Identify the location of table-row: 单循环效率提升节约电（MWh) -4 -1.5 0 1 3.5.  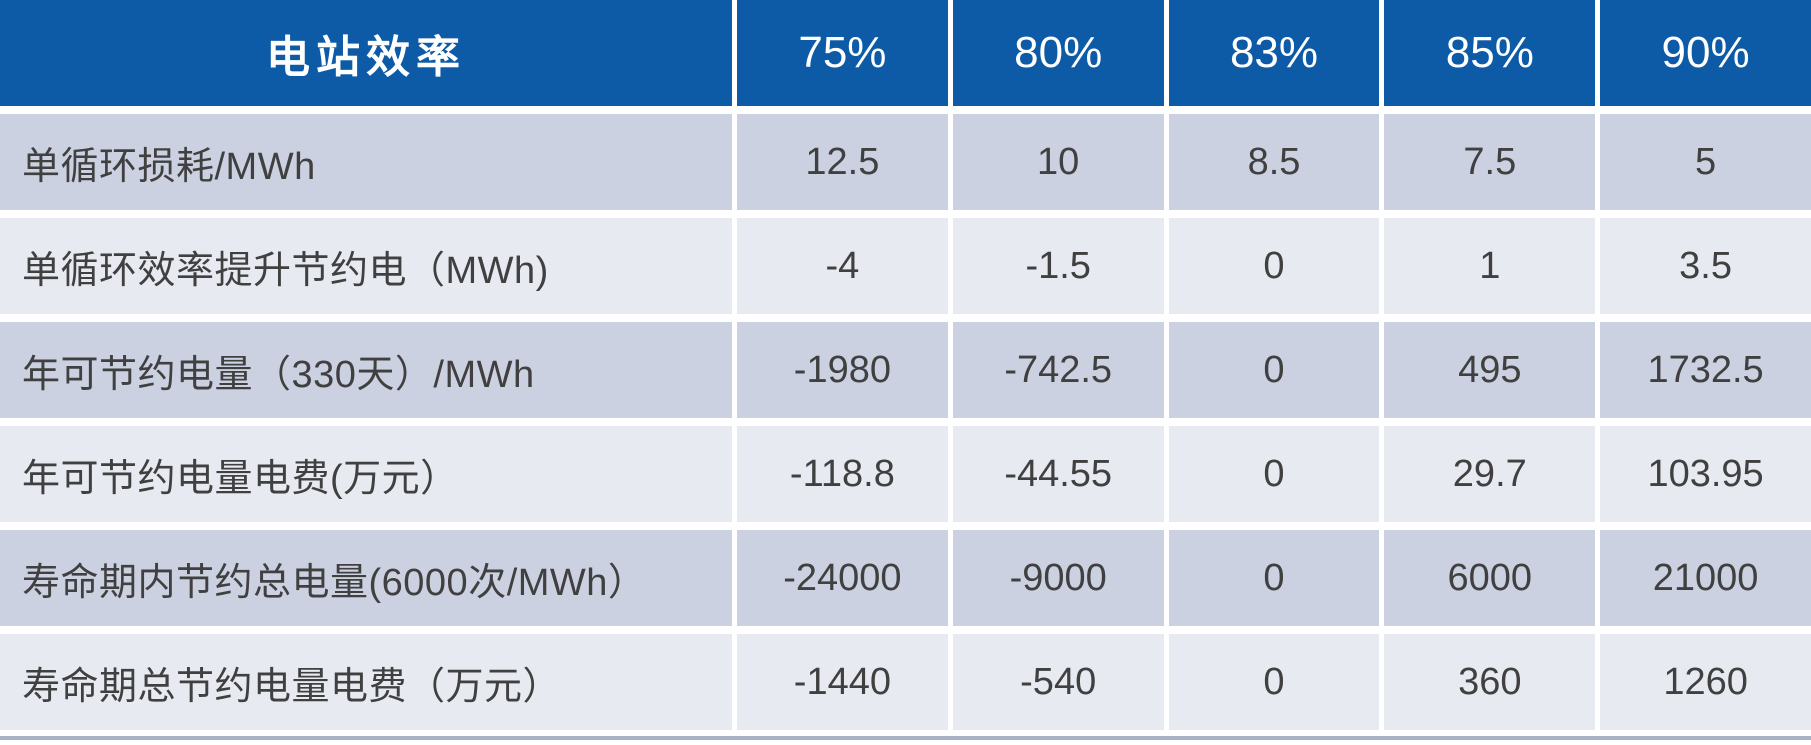
(905, 266).